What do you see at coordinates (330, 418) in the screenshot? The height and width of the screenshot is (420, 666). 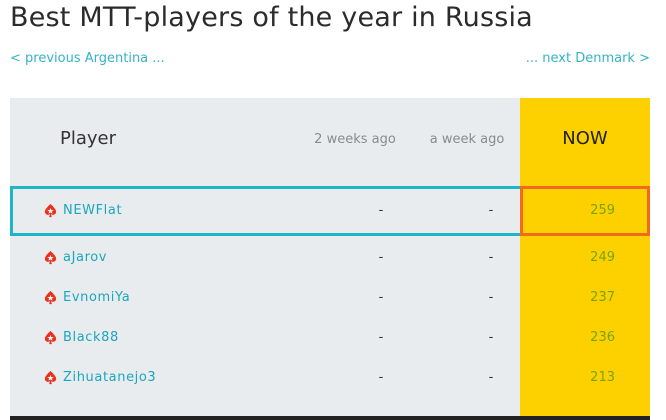 I see `table-bottom-rule` at bounding box center [330, 418].